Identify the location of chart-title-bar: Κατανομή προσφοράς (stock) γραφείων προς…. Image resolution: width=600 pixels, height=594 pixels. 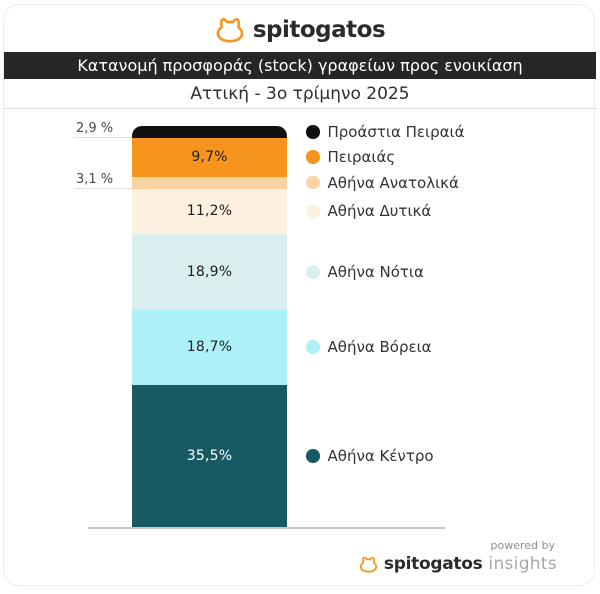
(300, 65).